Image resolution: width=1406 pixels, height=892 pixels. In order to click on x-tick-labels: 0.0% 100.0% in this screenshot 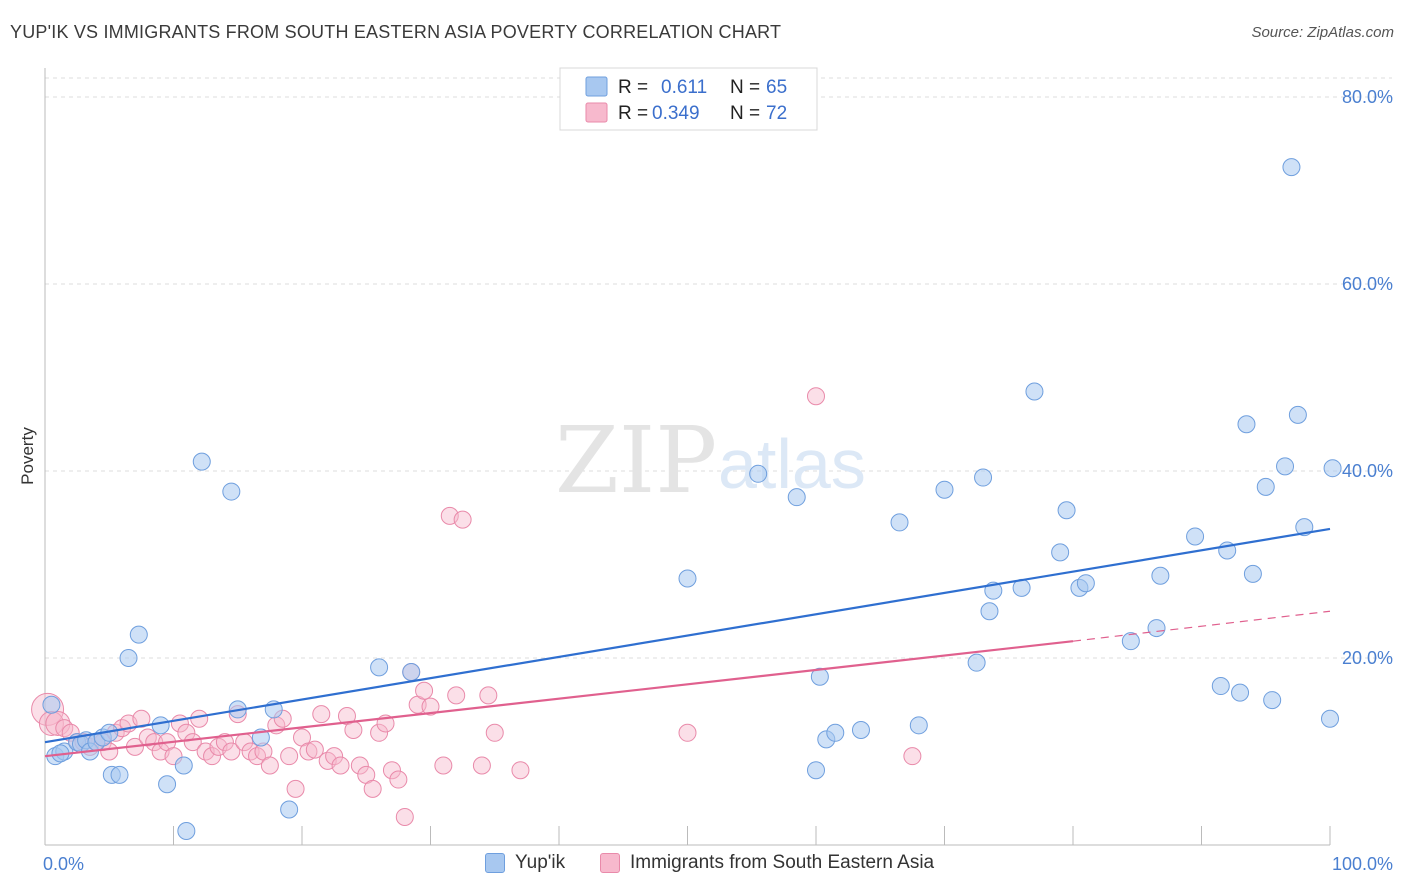, I will do `click(718, 864)`.